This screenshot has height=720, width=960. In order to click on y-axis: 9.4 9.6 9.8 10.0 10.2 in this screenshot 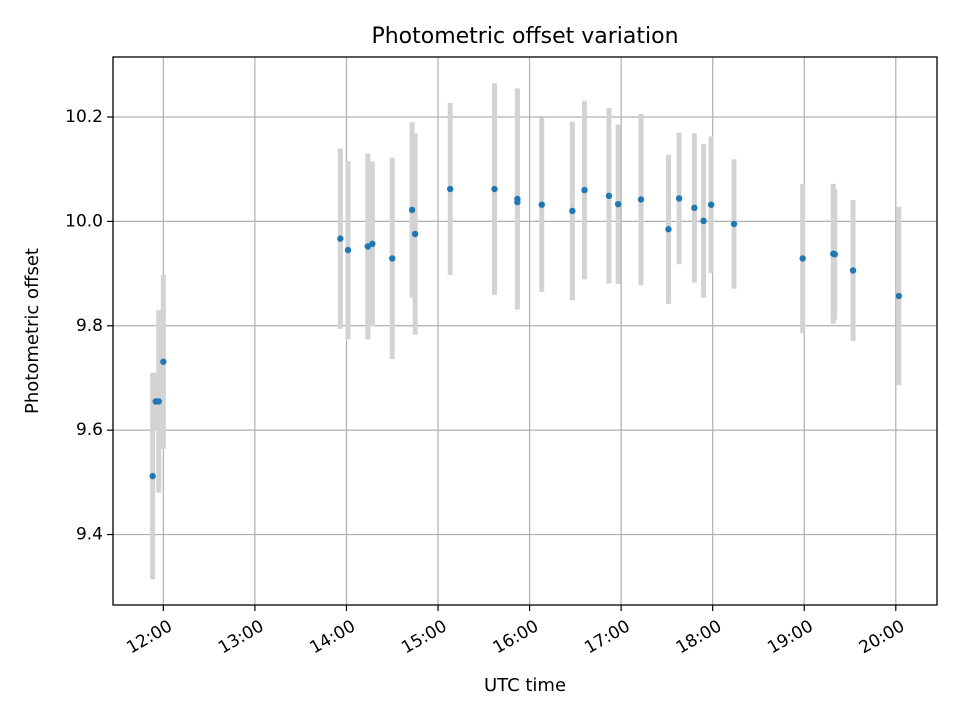, I will do `click(89, 326)`.